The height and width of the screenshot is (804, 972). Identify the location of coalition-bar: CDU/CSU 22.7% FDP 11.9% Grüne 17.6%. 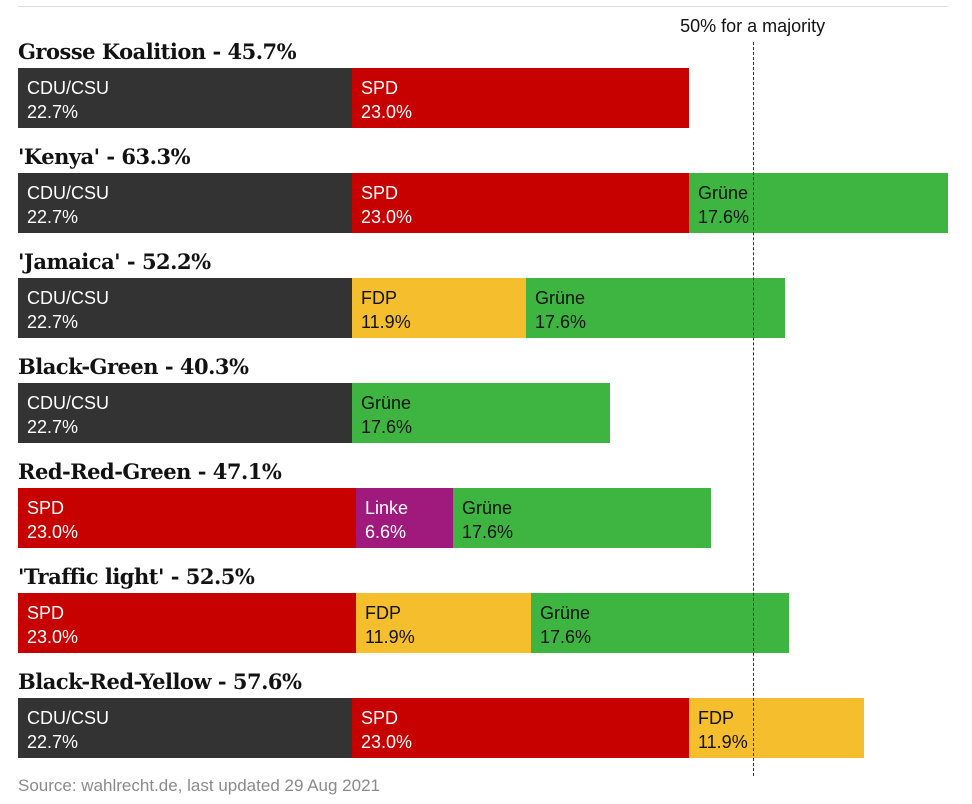
(483, 308).